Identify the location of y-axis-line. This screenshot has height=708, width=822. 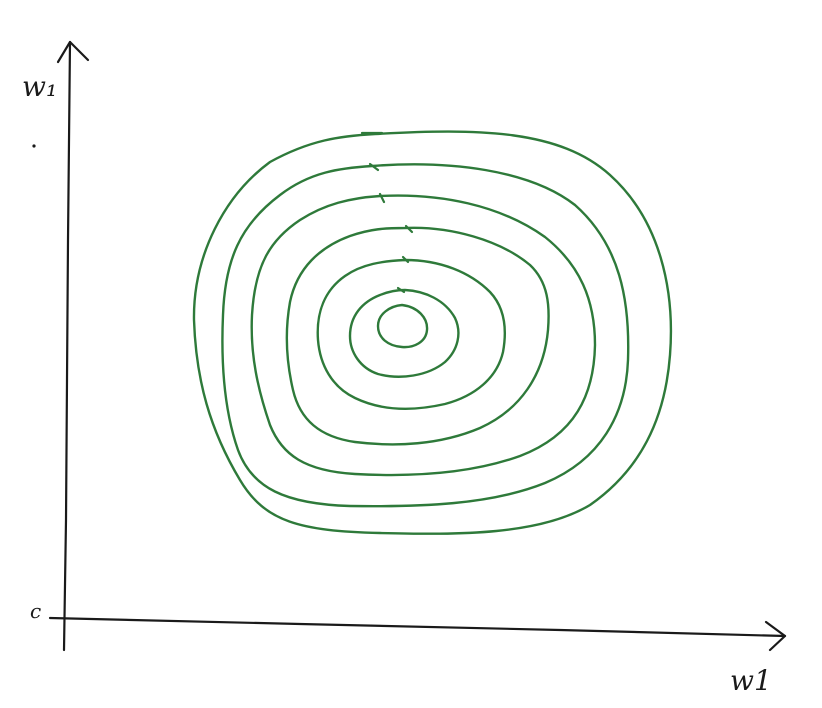
(67, 346).